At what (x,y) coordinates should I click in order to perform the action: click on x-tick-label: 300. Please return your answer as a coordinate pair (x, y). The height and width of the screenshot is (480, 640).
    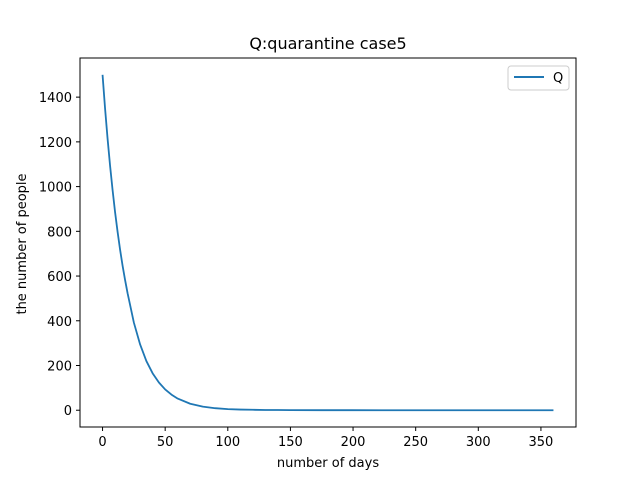
    Looking at the image, I should click on (478, 442).